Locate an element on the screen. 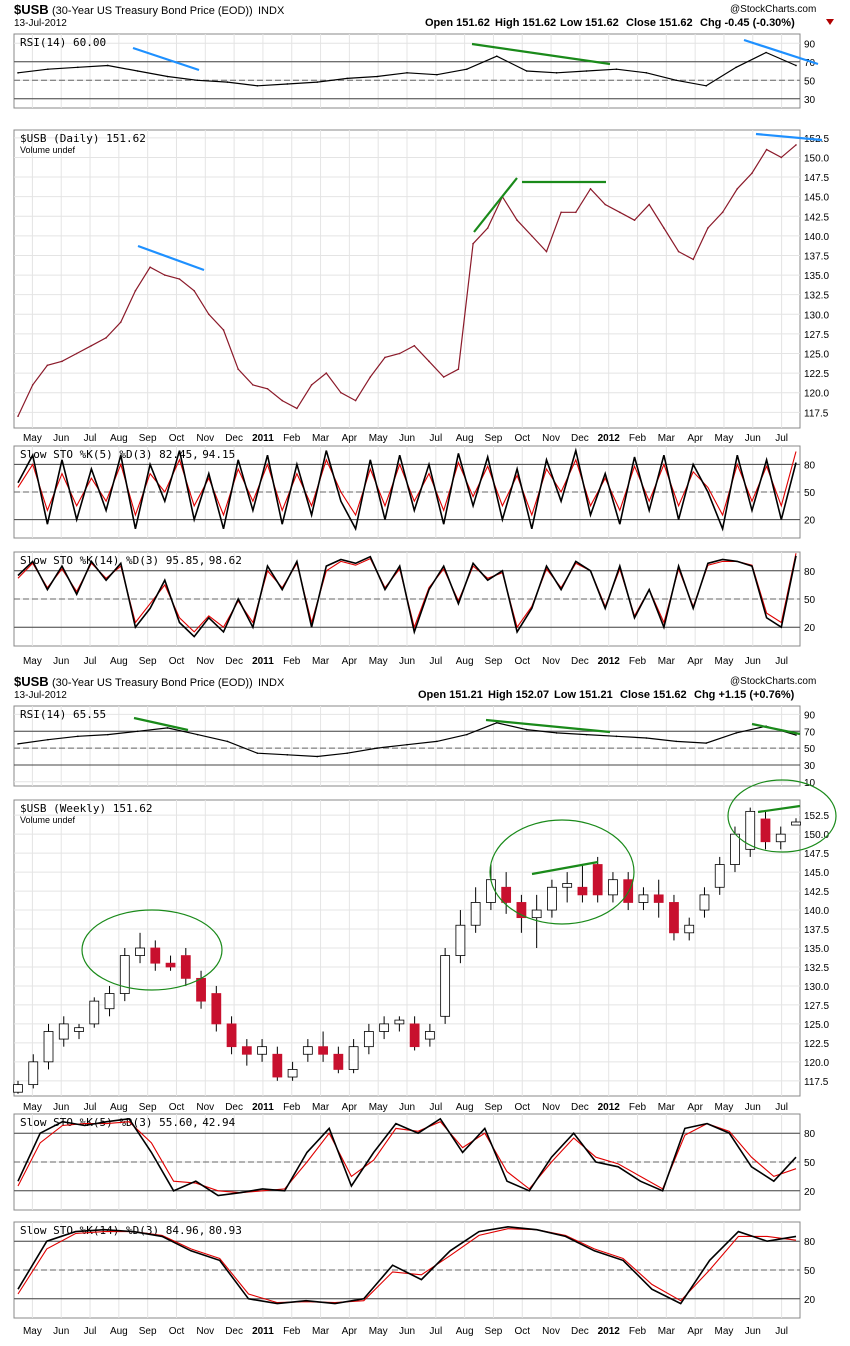 This screenshot has width=850, height=1346. y-tick-label: 80 is located at coordinates (810, 465).